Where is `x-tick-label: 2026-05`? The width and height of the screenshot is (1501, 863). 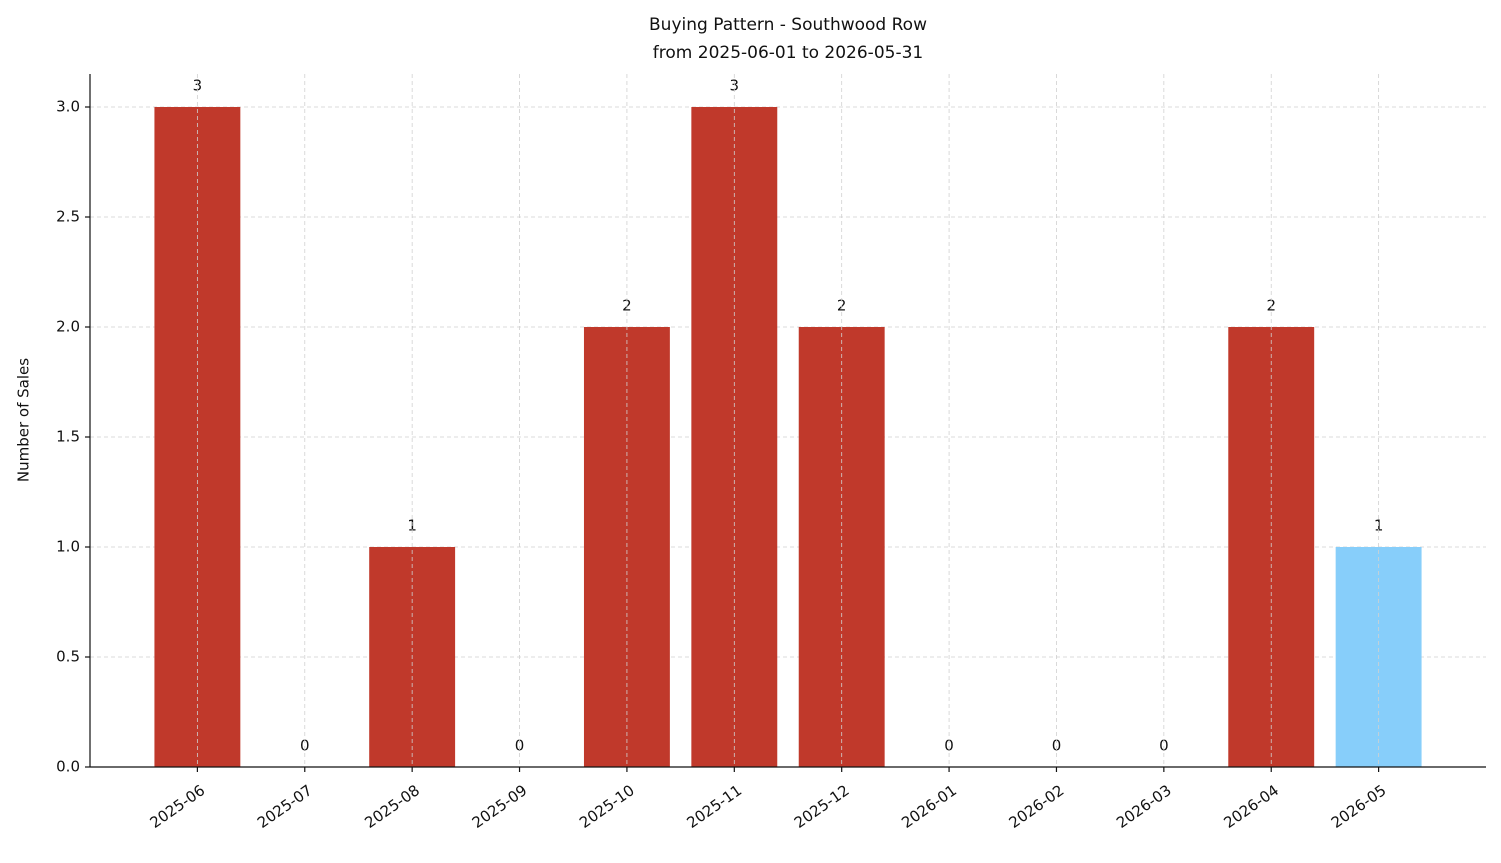 x-tick-label: 2026-05 is located at coordinates (1359, 806).